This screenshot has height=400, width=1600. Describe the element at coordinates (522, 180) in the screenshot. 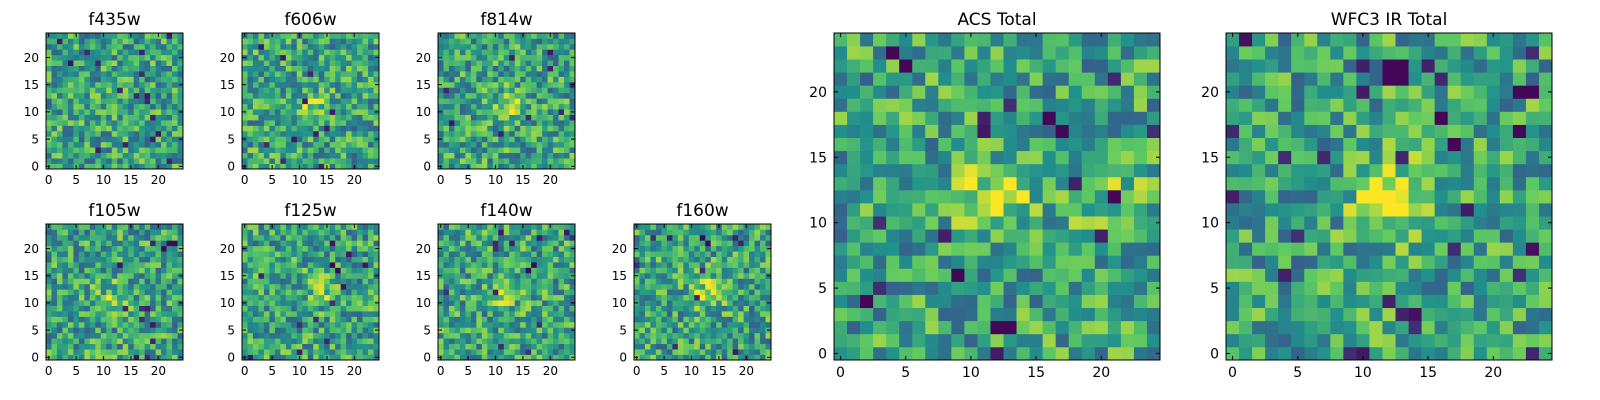

I see `x-tick-label: 15` at that location.